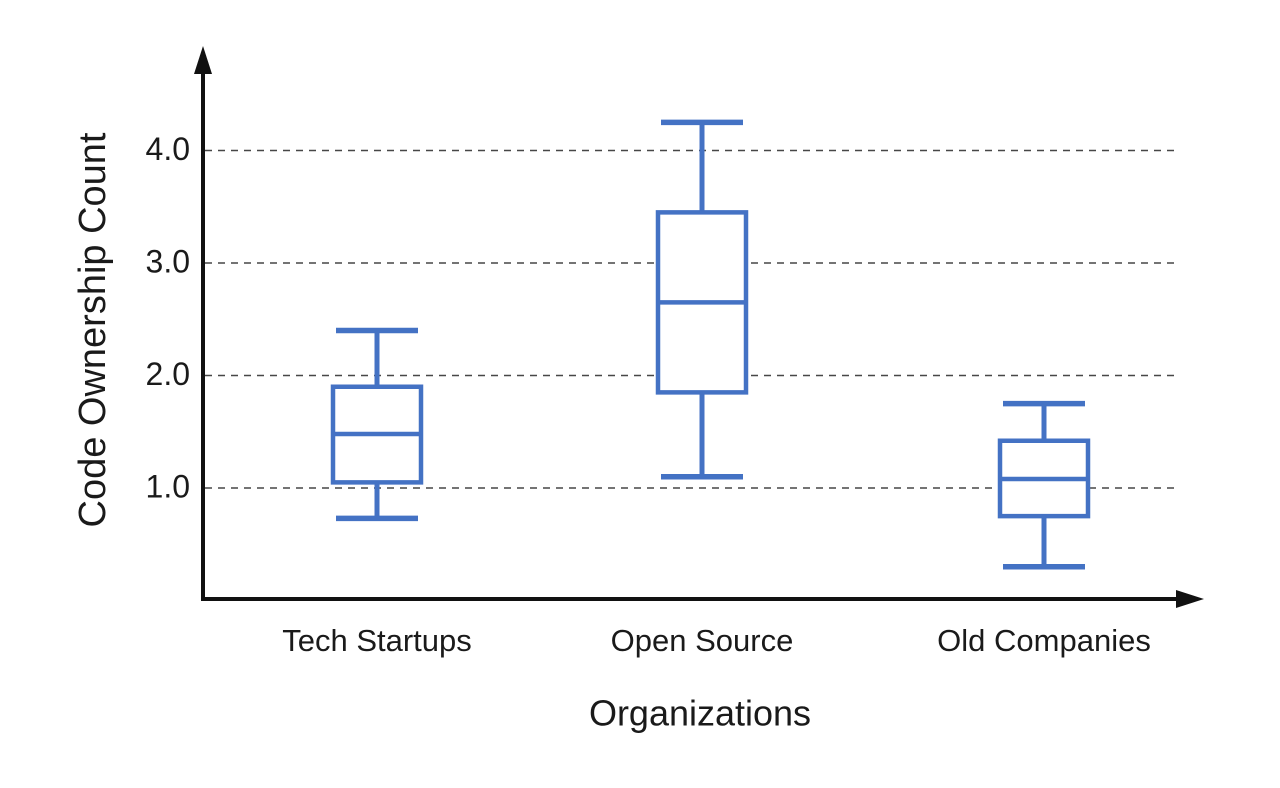  What do you see at coordinates (168, 149) in the screenshot?
I see `y-tick-label: 4.0` at bounding box center [168, 149].